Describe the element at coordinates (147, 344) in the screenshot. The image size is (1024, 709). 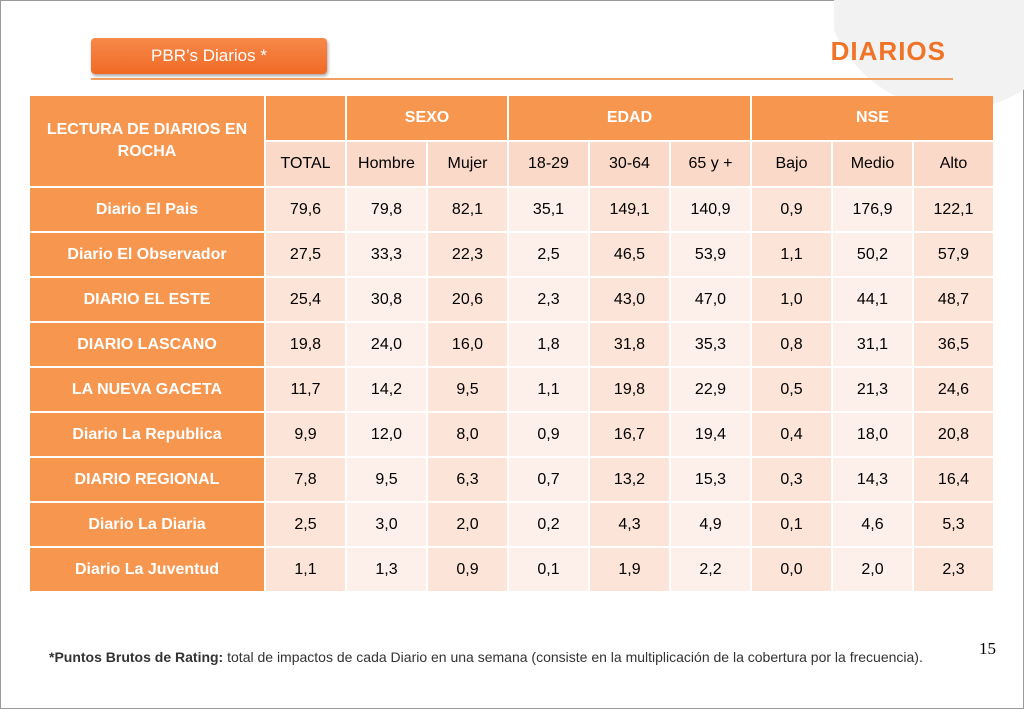
I see `row-label: DIARIO LASCANO` at that location.